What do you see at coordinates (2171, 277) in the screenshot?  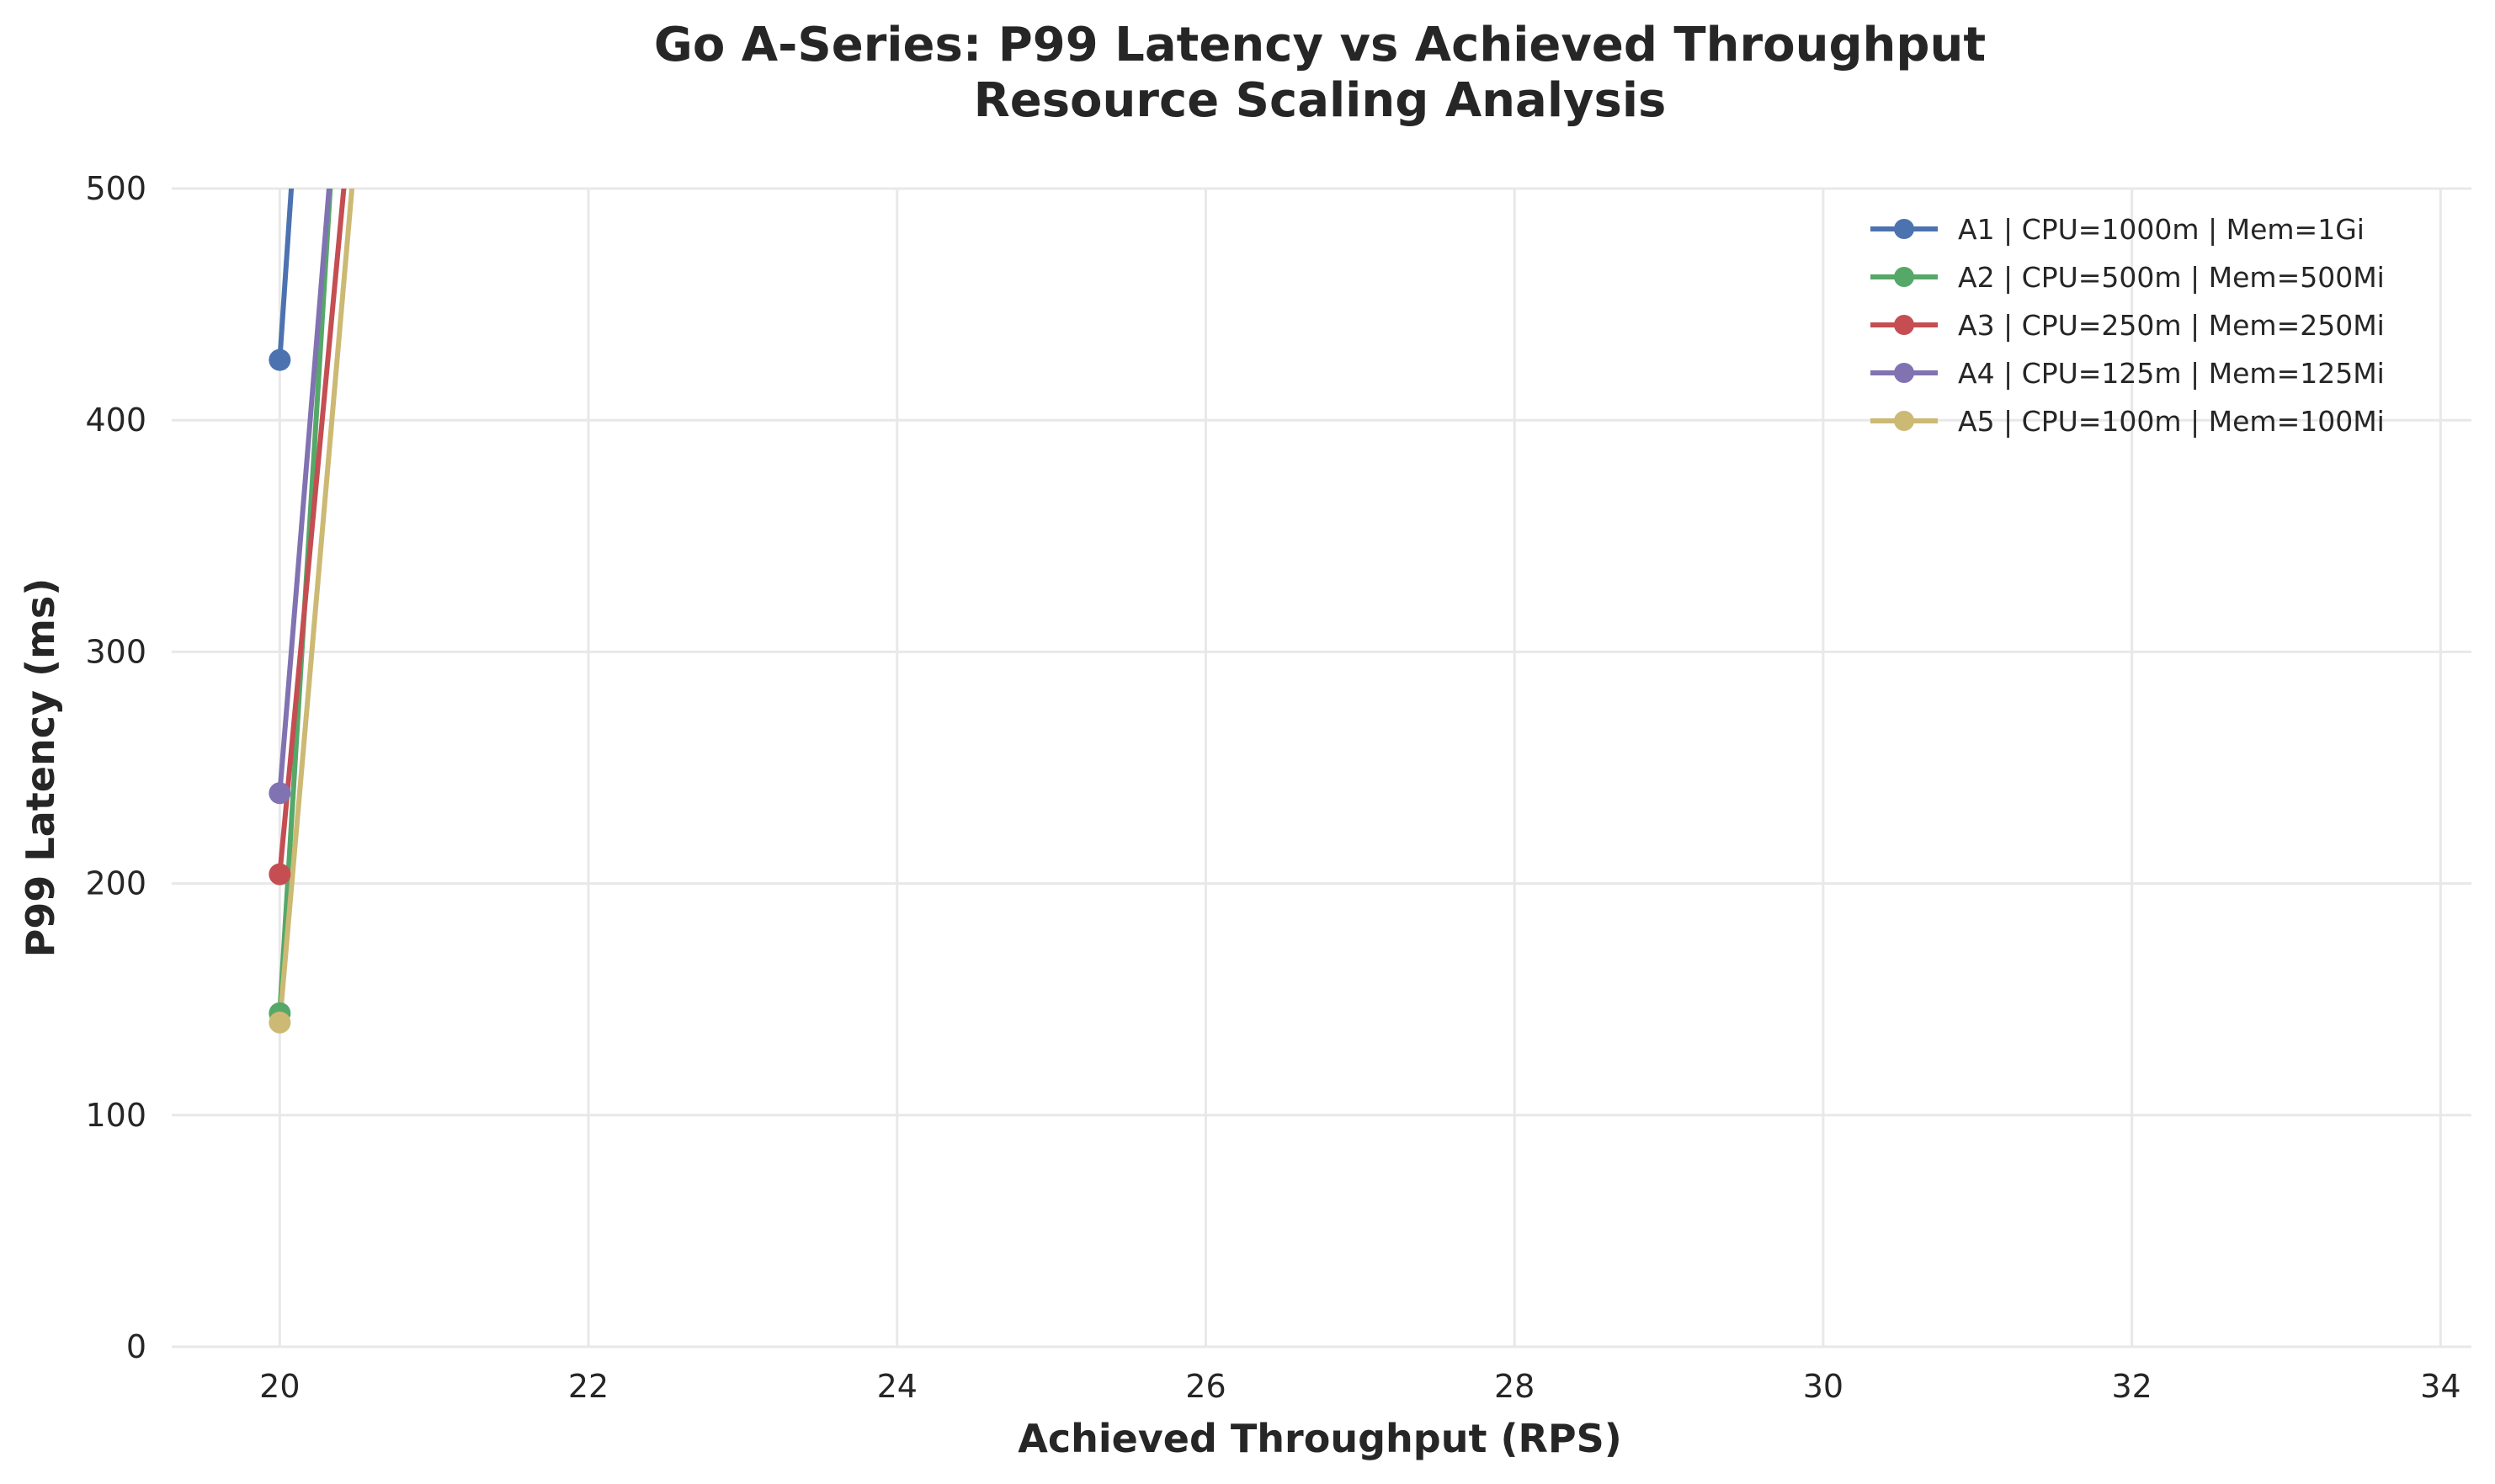 I see `legend-label: A2 | CPU=500m | Mem=500Mi` at bounding box center [2171, 277].